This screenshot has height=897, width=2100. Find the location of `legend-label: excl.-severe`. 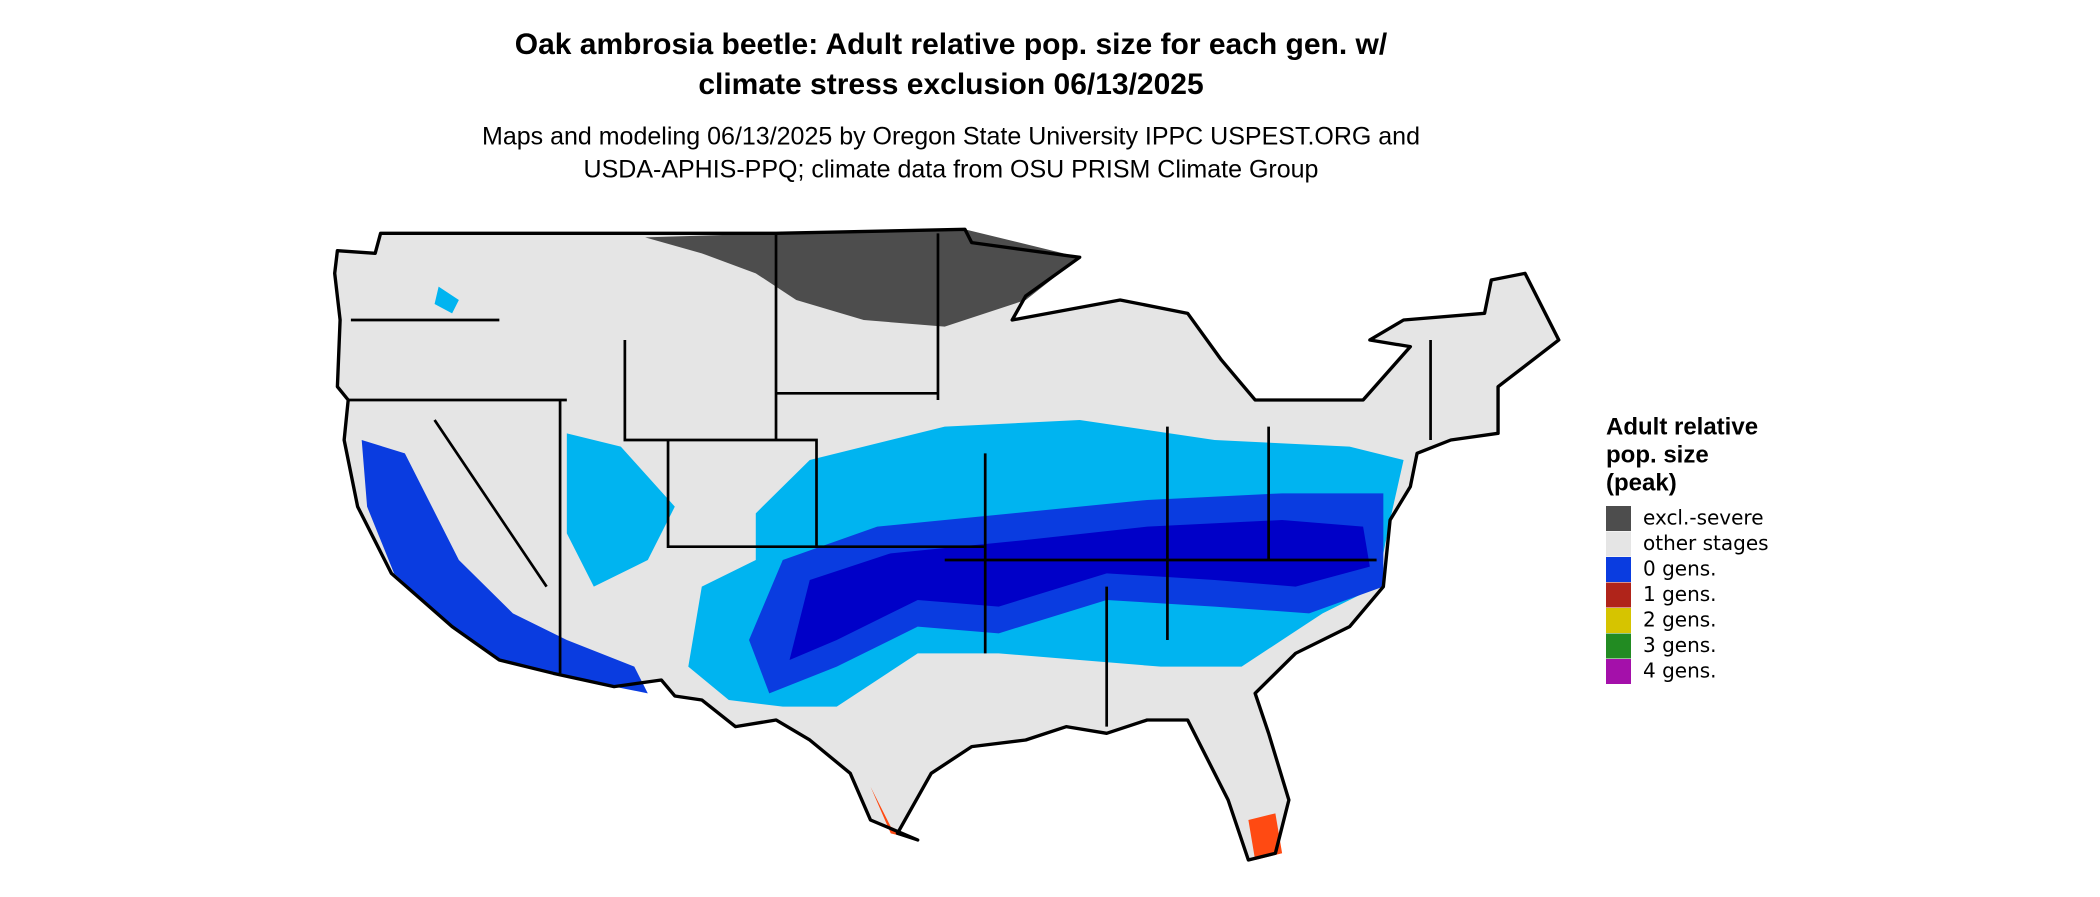

legend-label: excl.-severe is located at coordinates (1703, 518).